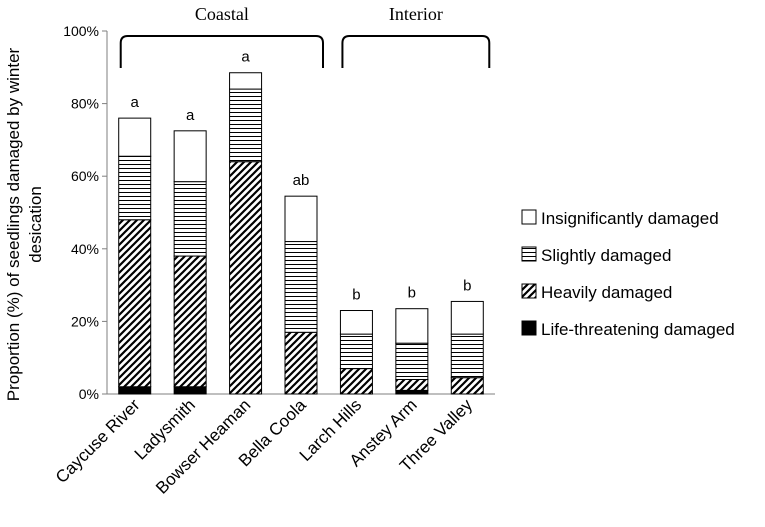  Describe the element at coordinates (529, 254) in the screenshot. I see `legend-swatch-slightly-damaged` at that location.